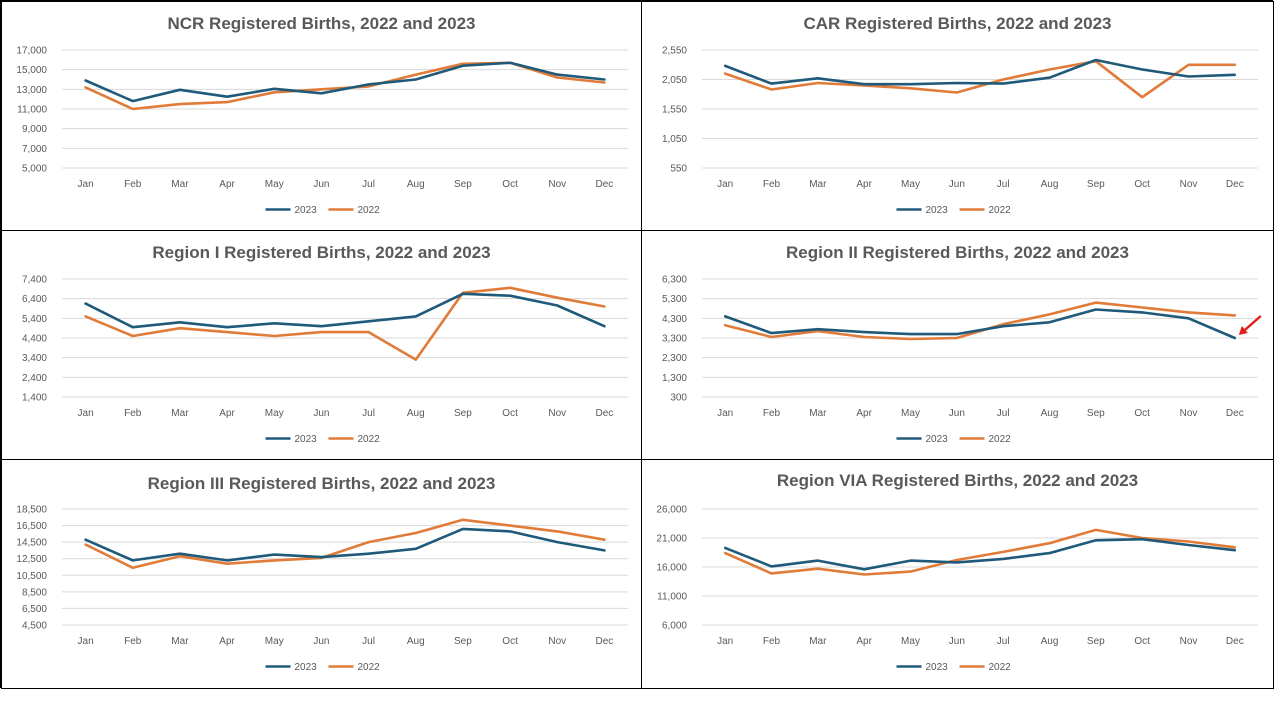 The height and width of the screenshot is (720, 1280). Describe the element at coordinates (34, 592) in the screenshot. I see `y-tick-label: 8,500` at that location.